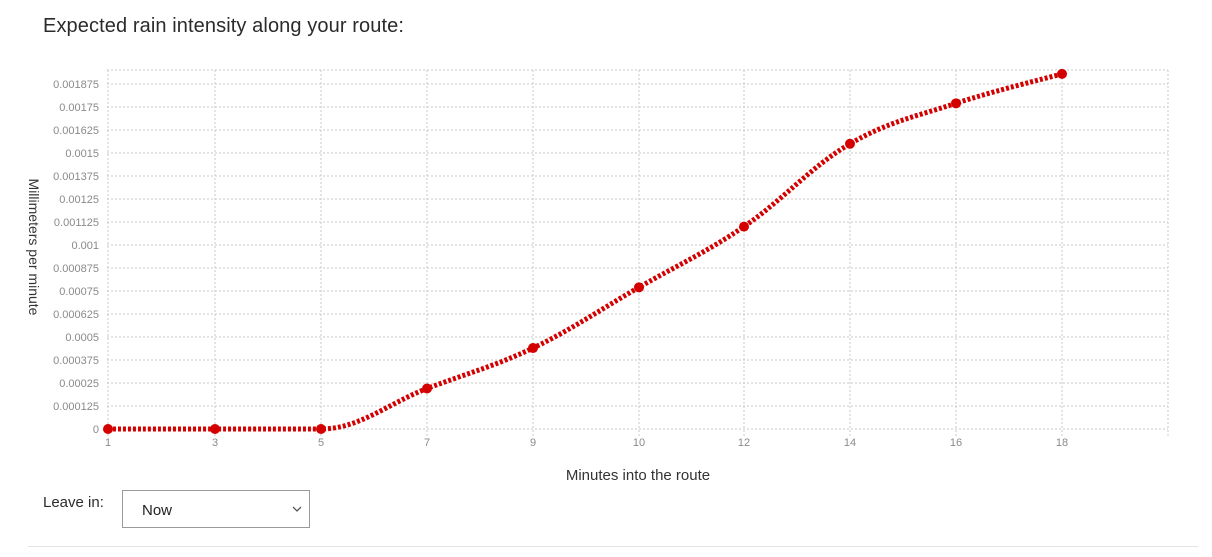 The height and width of the screenshot is (557, 1212). Describe the element at coordinates (639, 443) in the screenshot. I see `x-tick-label: 10` at that location.